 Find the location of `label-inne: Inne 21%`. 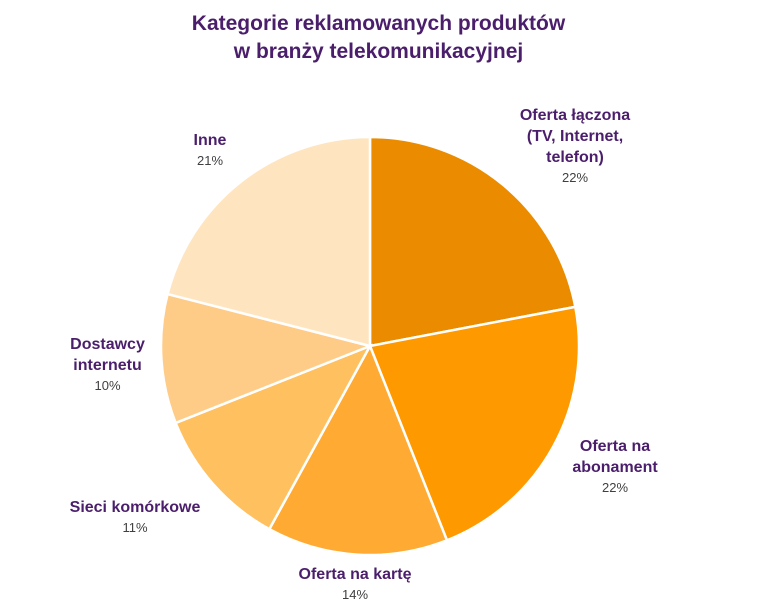

label-inne: Inne 21% is located at coordinates (210, 150).